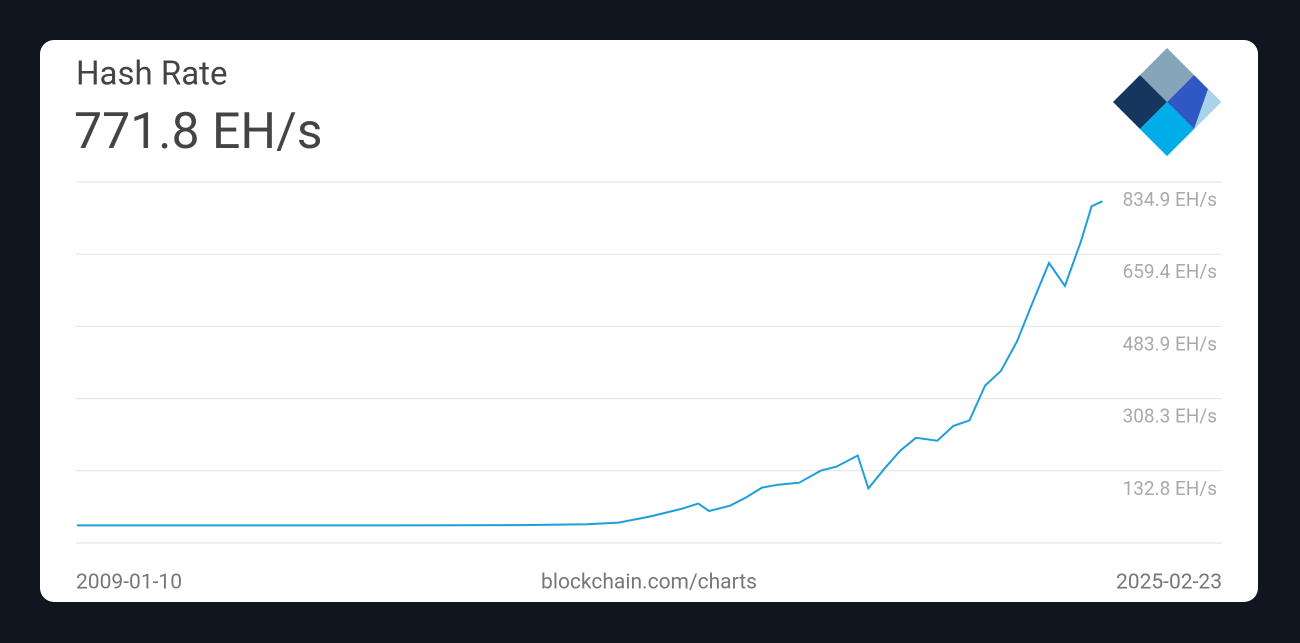  What do you see at coordinates (198, 132) in the screenshot?
I see `current-value: 771.8 EH/s` at bounding box center [198, 132].